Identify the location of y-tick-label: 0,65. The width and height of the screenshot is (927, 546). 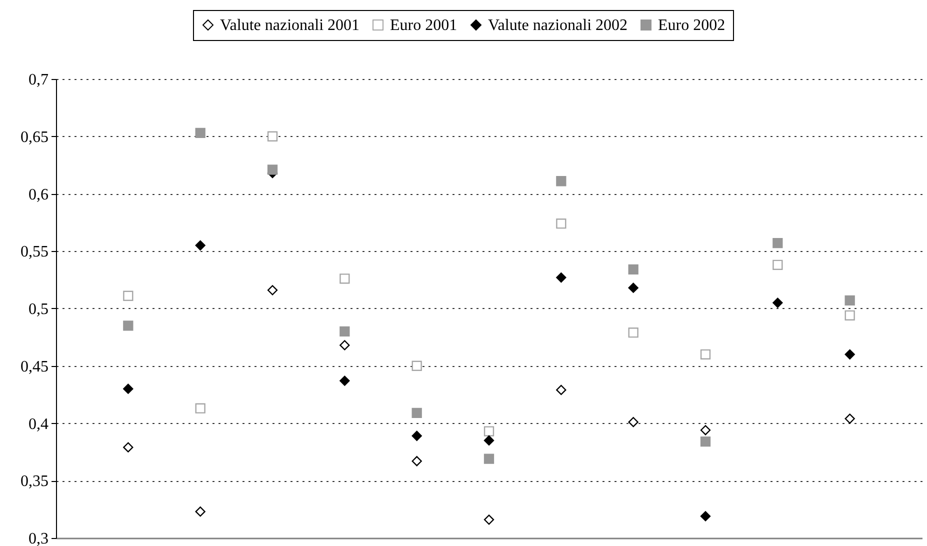
(34, 137).